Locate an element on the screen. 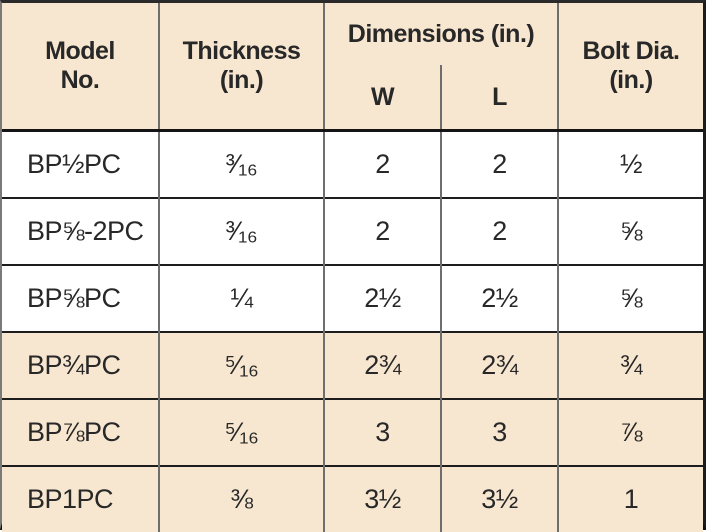 The width and height of the screenshot is (706, 532). thickness-cell: ¼ is located at coordinates (241, 298).